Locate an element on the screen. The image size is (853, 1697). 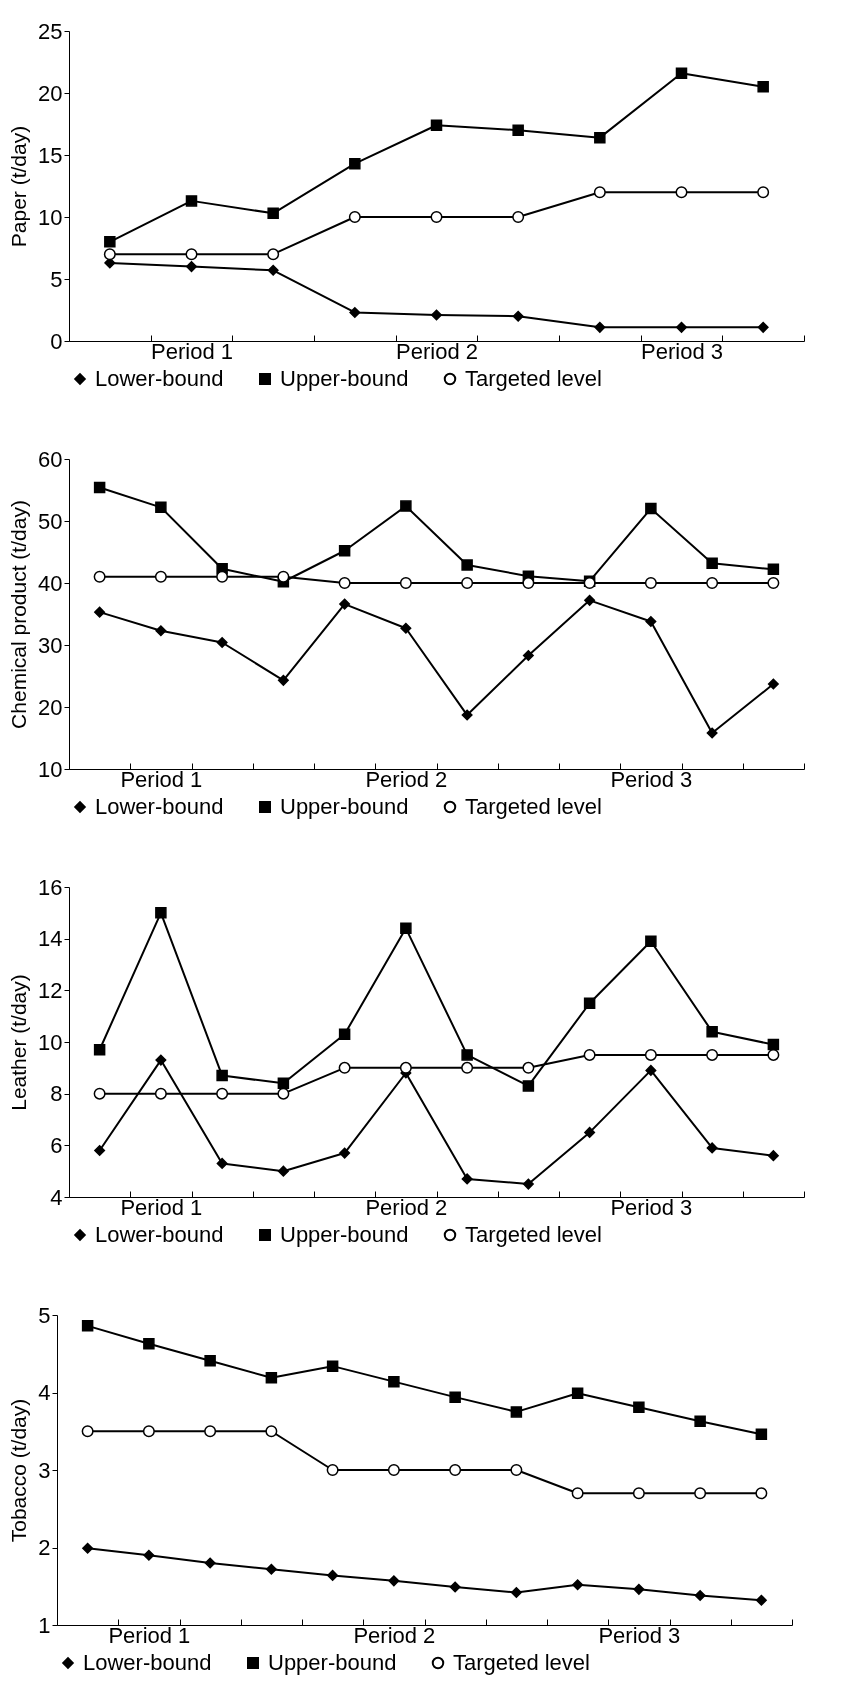
y-tick-label: 3 is located at coordinates (44, 1470).